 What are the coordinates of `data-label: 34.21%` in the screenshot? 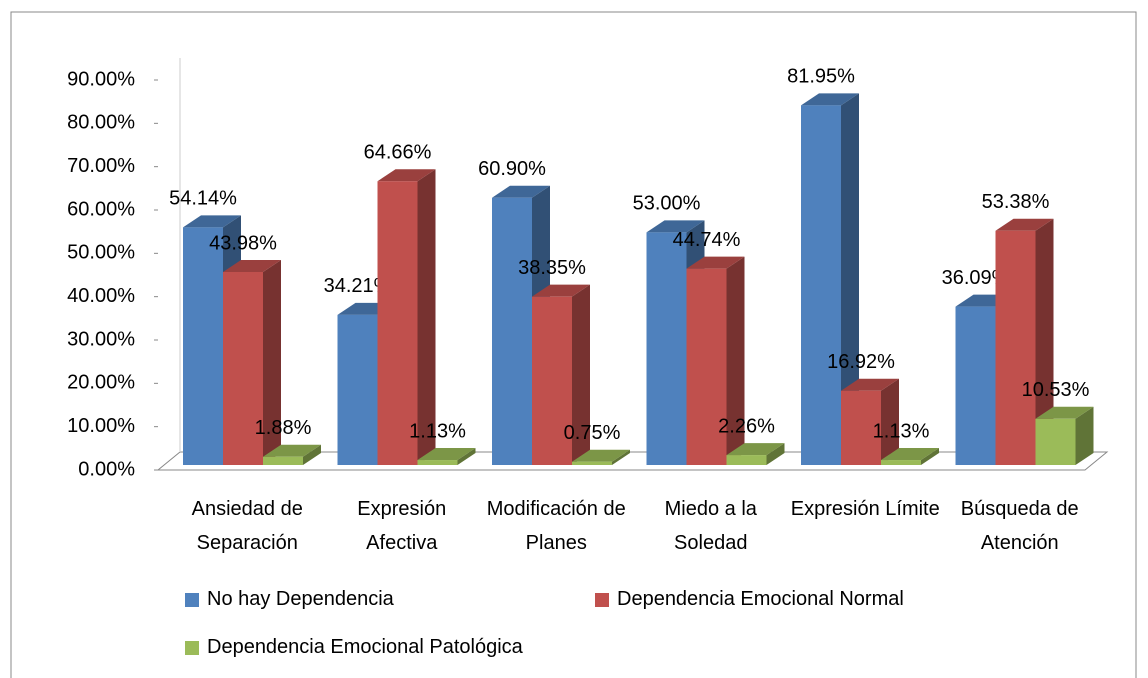 It's located at (358, 286).